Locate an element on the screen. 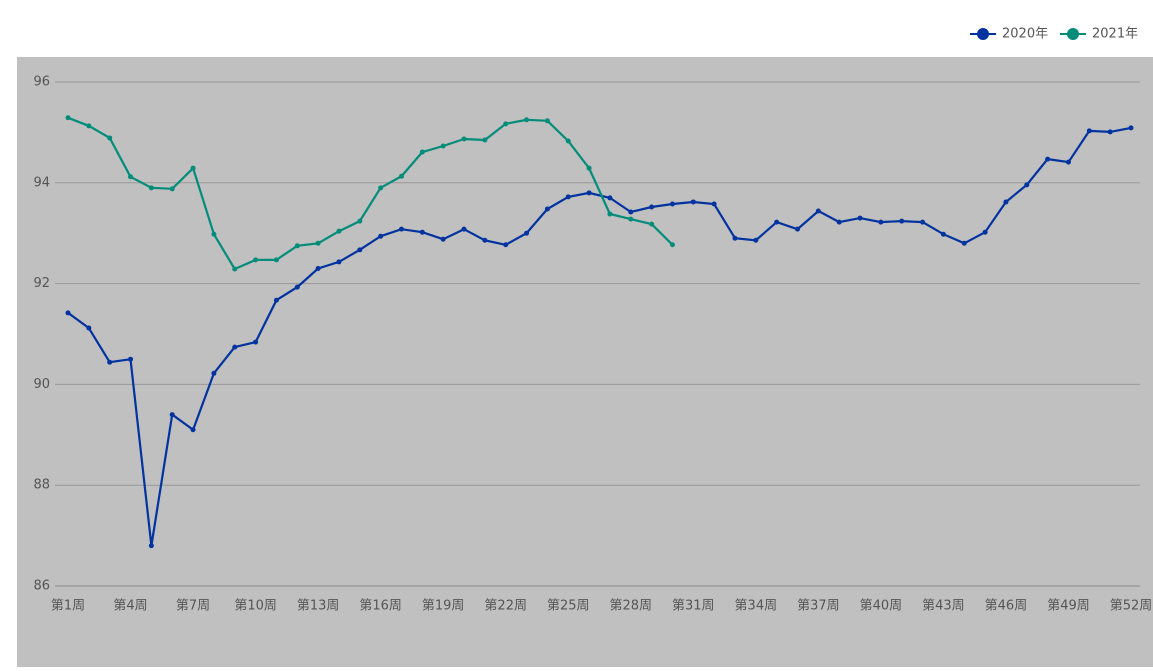 This screenshot has width=1153, height=671. x-tick-label: 第25周 is located at coordinates (568, 606).